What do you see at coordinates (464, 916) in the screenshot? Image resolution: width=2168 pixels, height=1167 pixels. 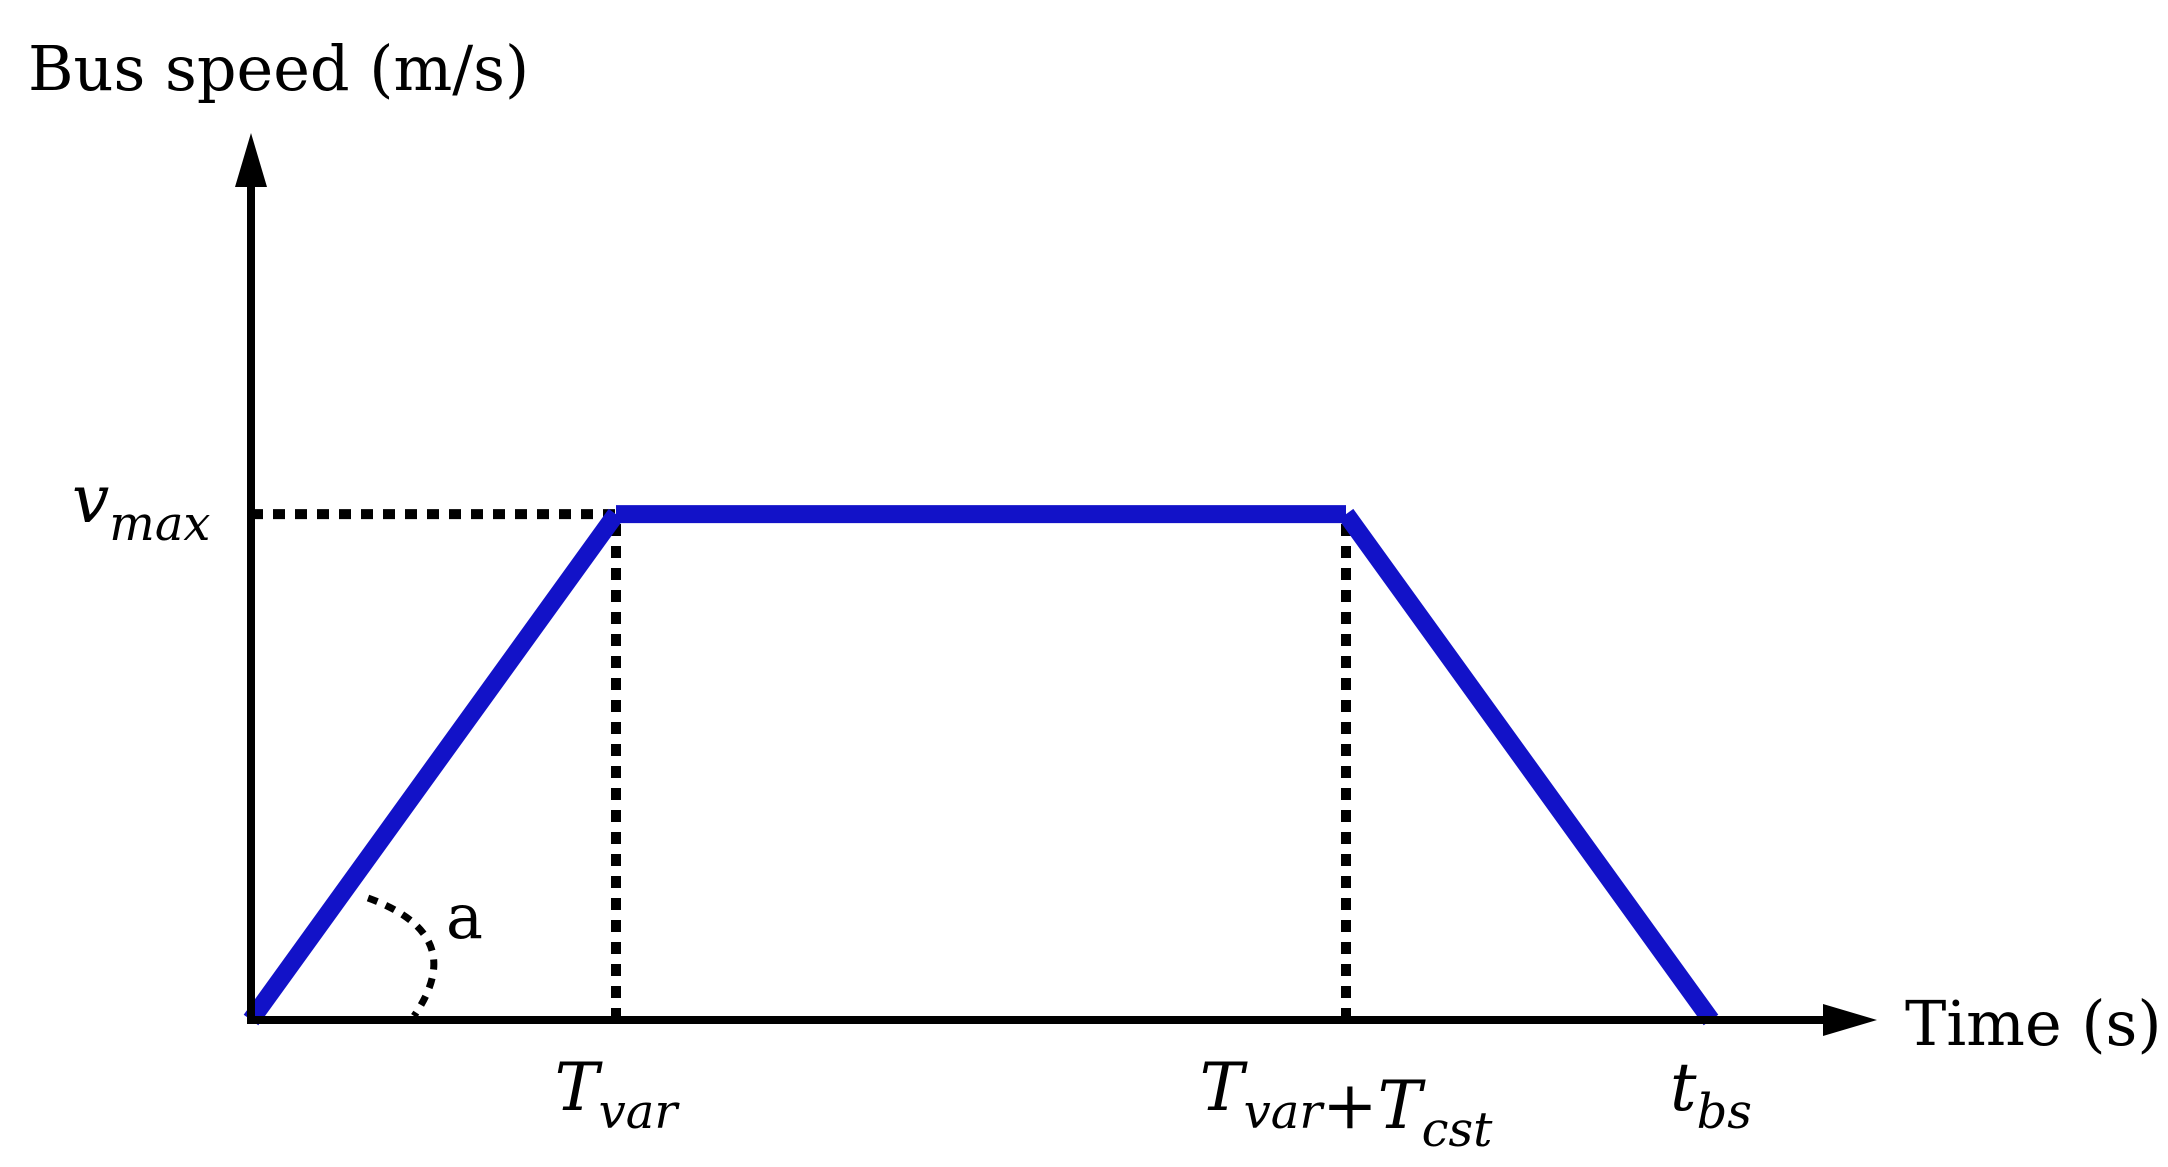 I see `angle-label: a` at bounding box center [464, 916].